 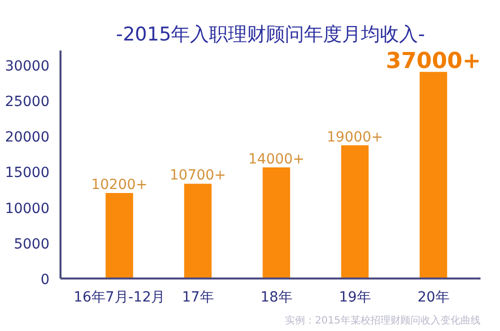 What do you see at coordinates (383, 320) in the screenshot?
I see `text: 实例：2015年某校招理财顾问收入变化曲线` at bounding box center [383, 320].